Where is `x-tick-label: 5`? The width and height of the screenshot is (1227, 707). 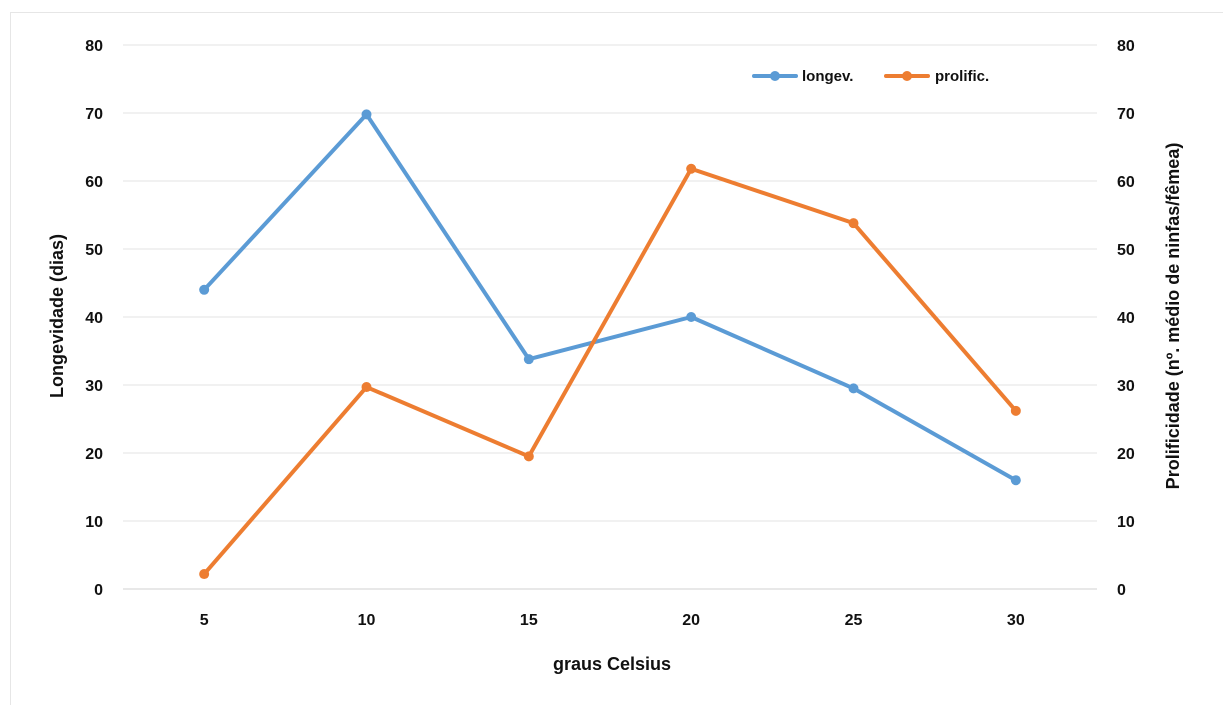 x-tick-label: 5 is located at coordinates (204, 620).